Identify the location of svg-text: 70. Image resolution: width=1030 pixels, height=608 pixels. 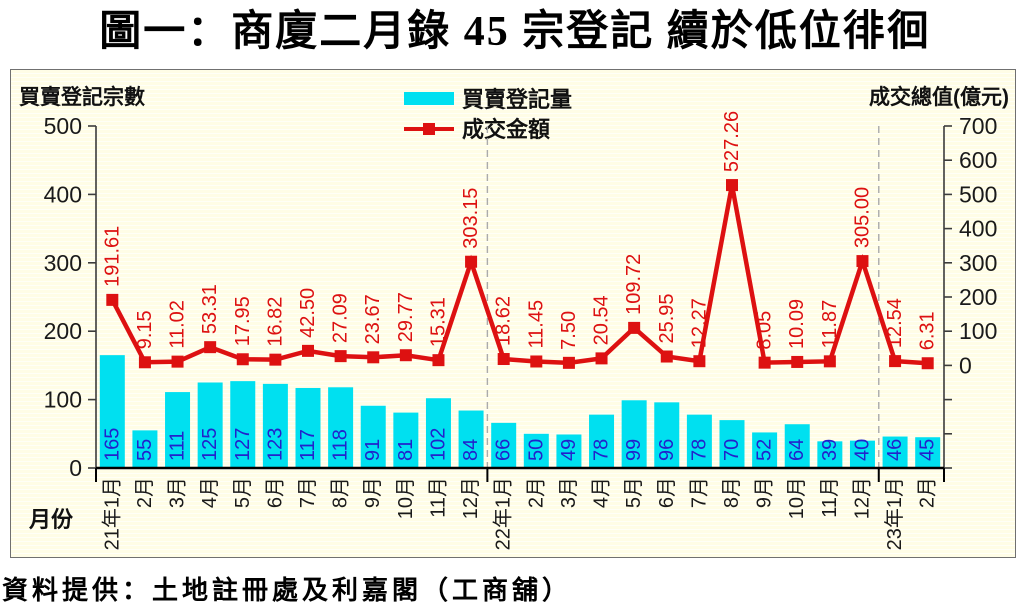
(732, 450).